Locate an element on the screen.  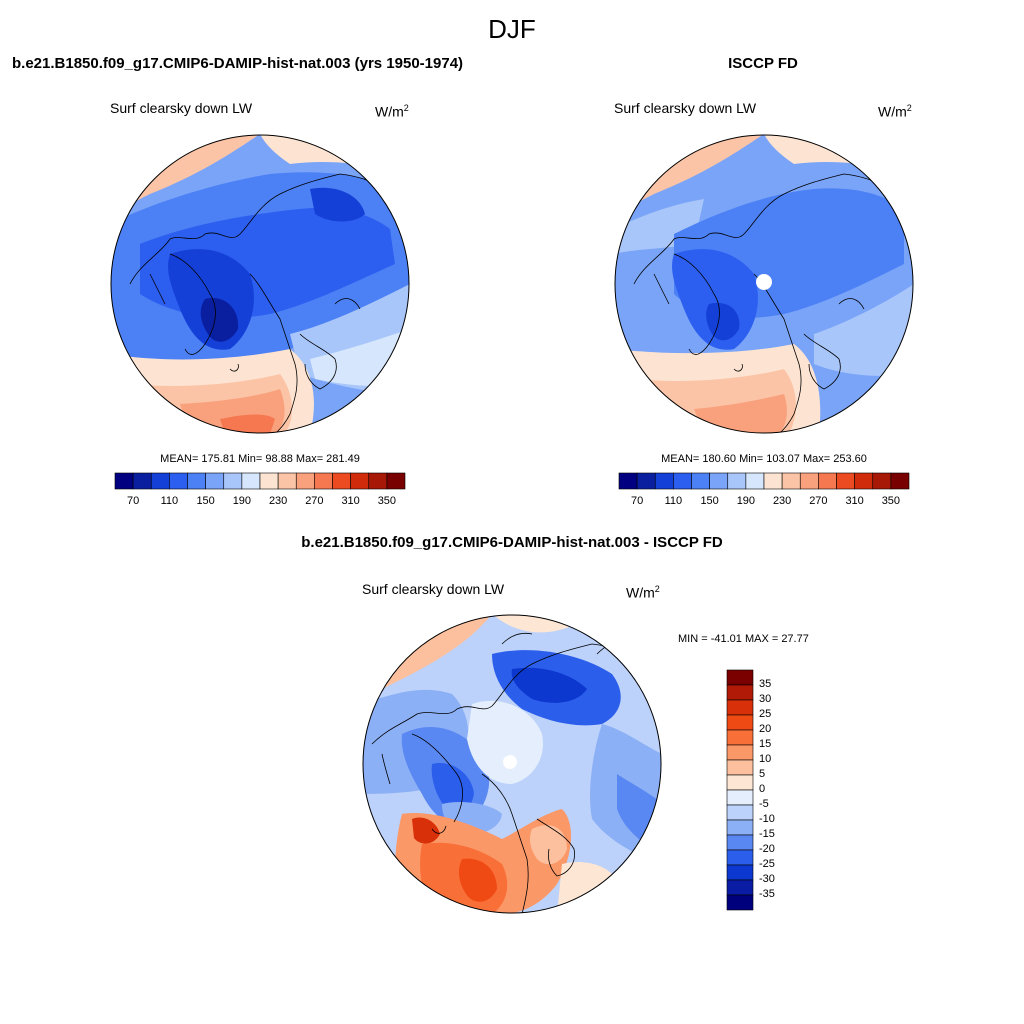
panel-2-colorbar-tick-label: 190 is located at coordinates (746, 501).